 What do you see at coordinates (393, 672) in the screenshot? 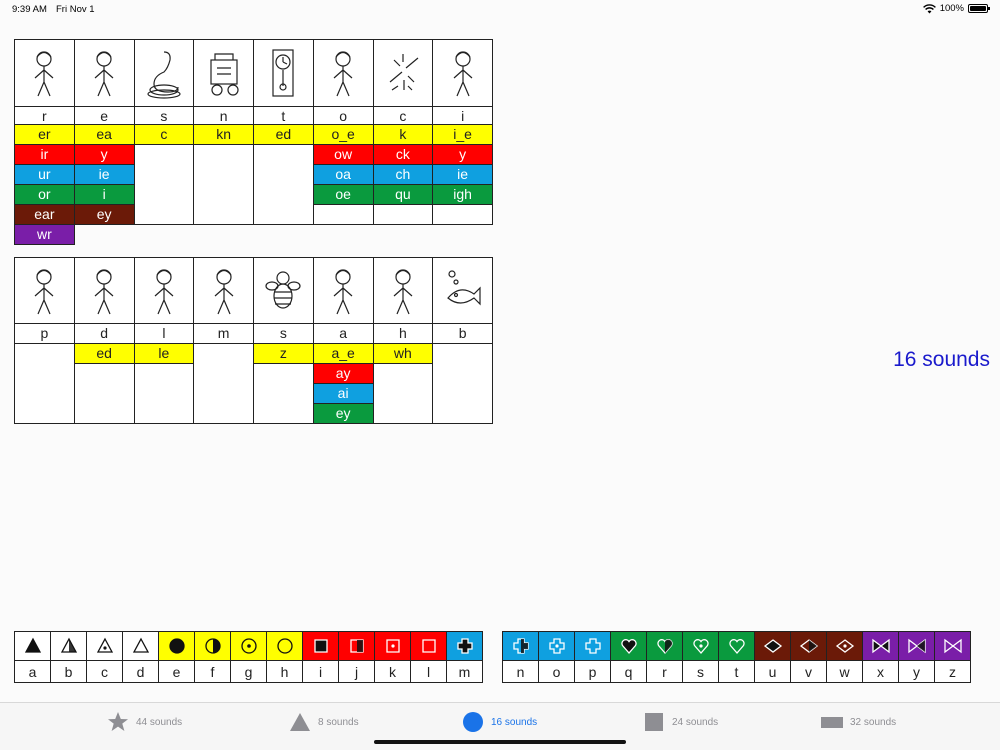
I see `symbol-letter: k` at bounding box center [393, 672].